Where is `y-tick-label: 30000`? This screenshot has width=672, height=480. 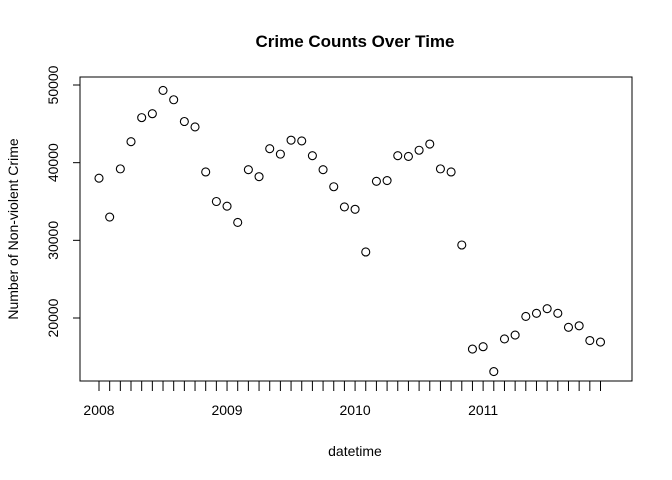
y-tick-label: 30000 is located at coordinates (53, 240).